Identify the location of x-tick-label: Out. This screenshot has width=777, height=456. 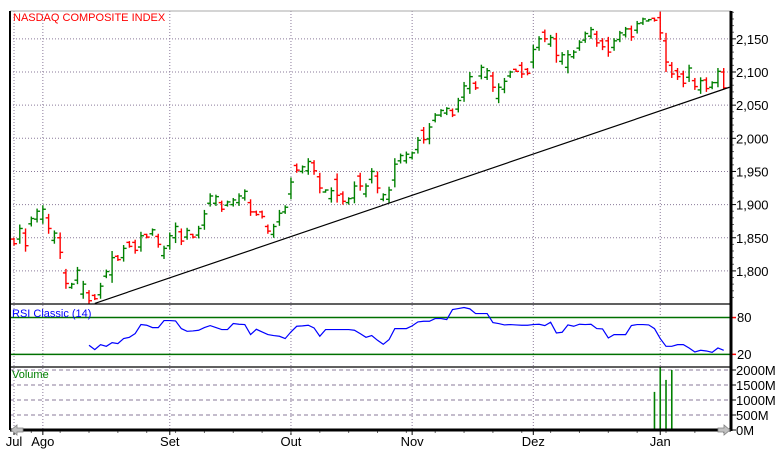
(290, 441).